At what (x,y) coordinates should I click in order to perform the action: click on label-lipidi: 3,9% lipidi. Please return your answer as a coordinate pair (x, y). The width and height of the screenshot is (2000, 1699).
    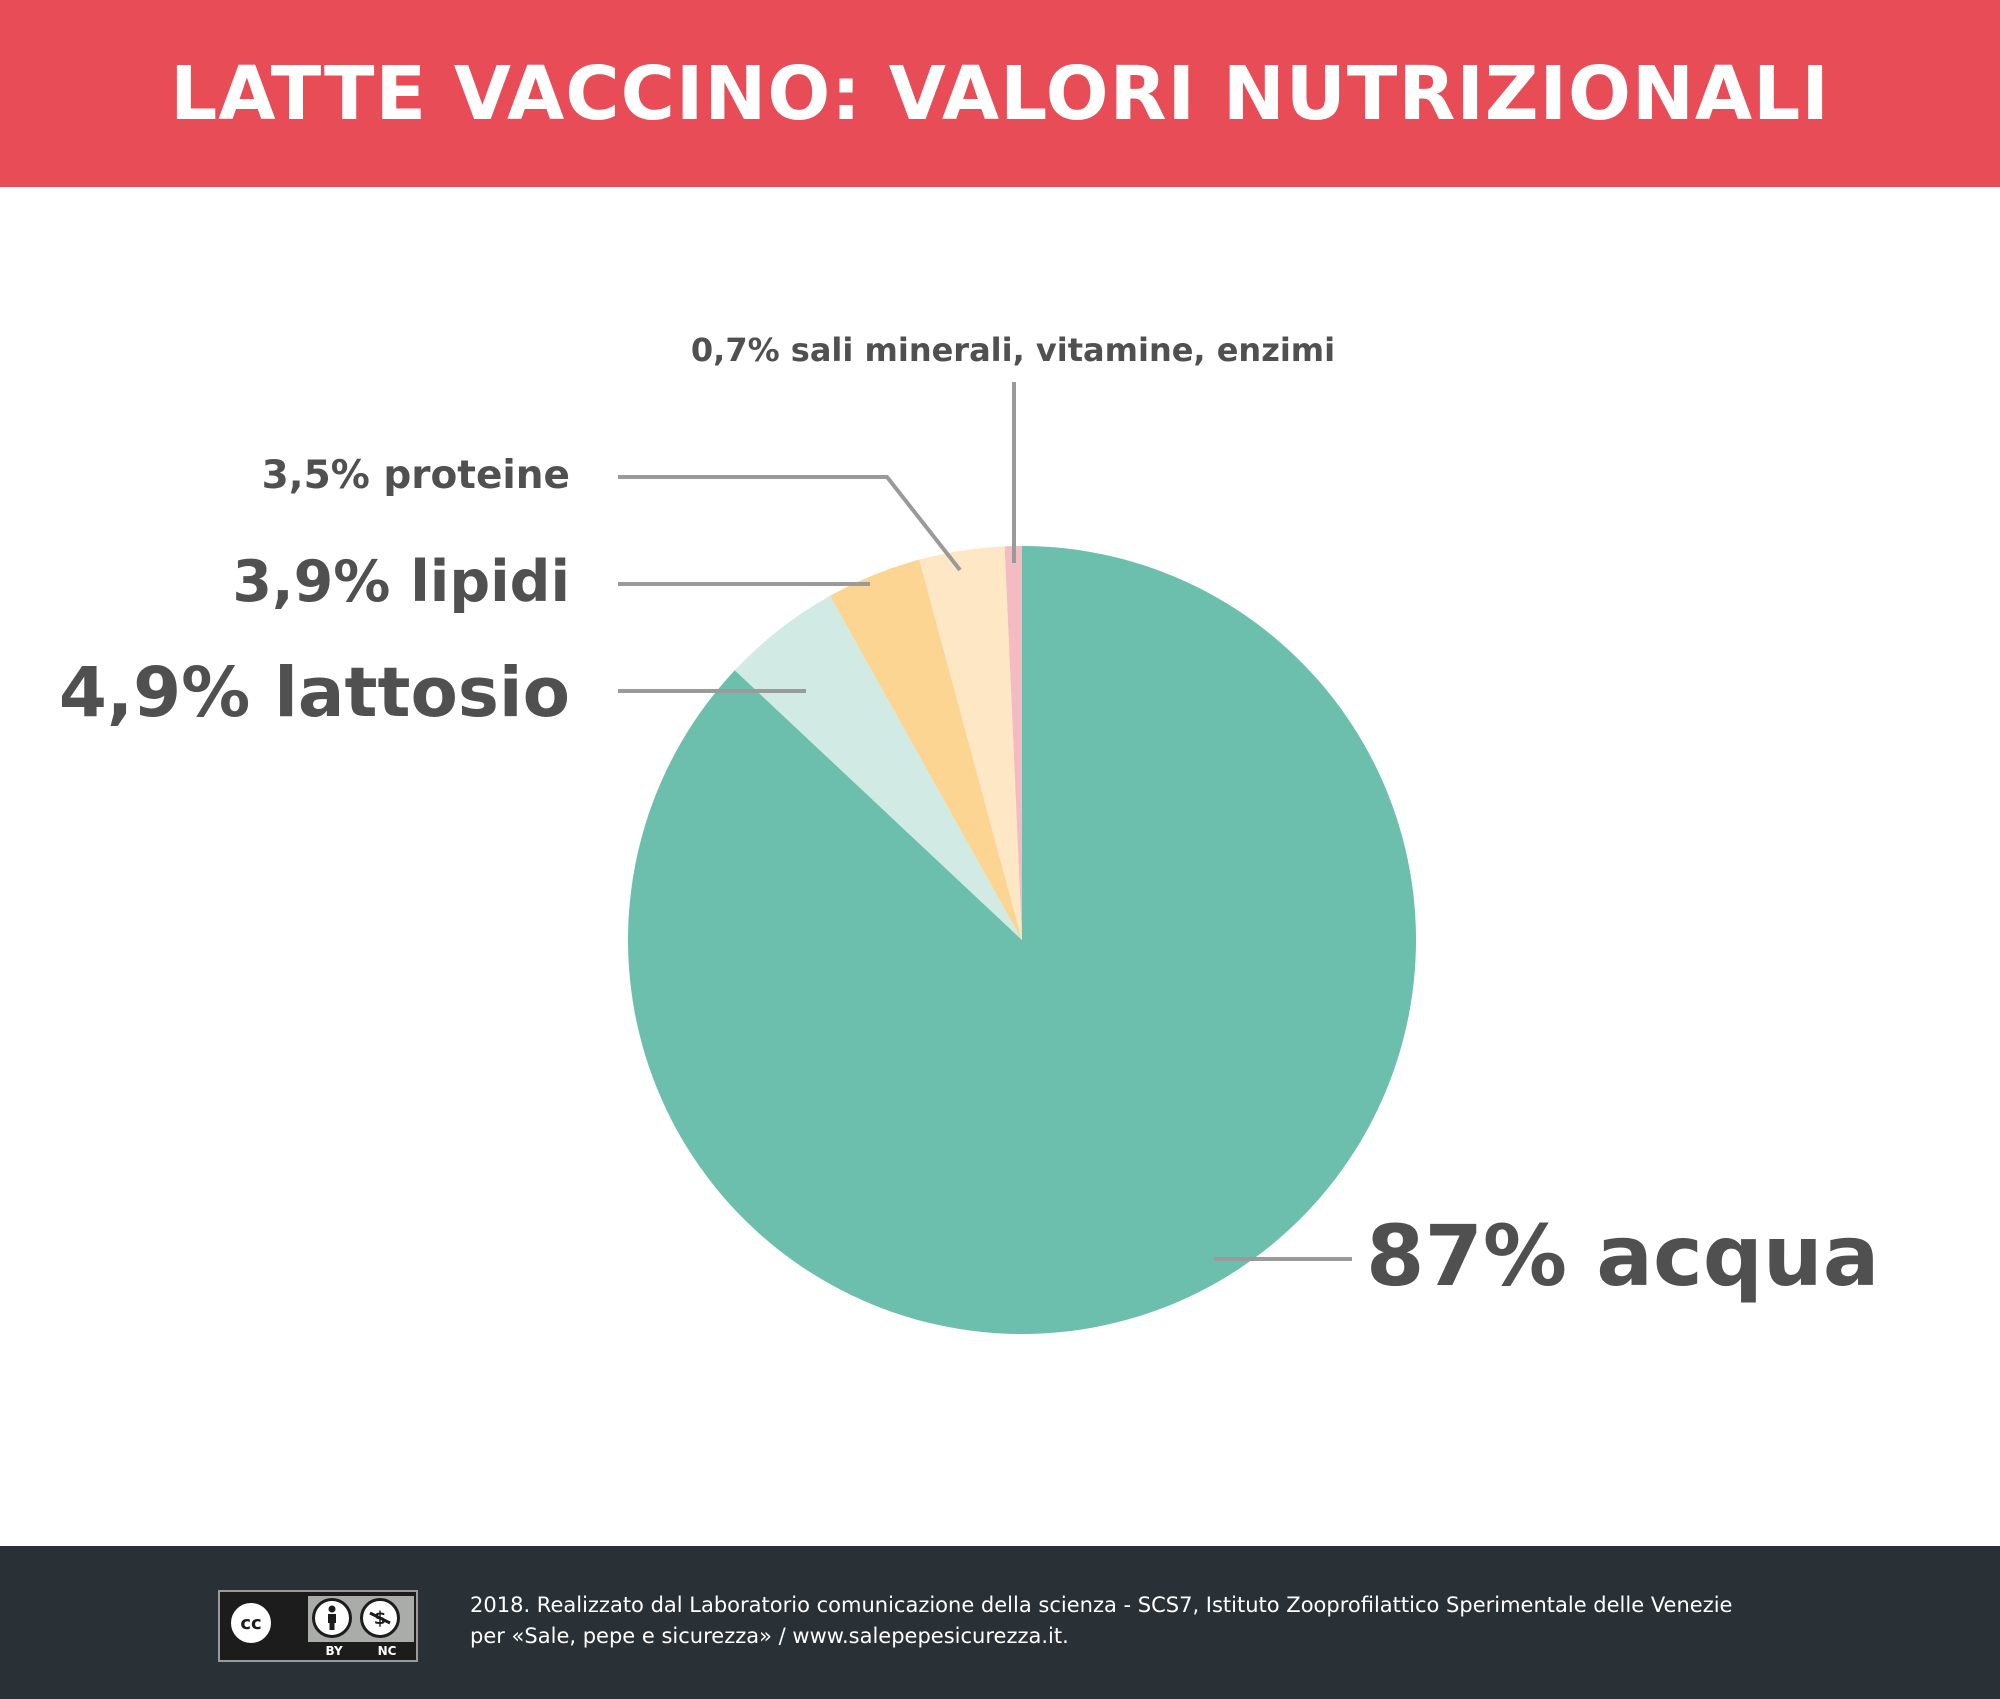
    Looking at the image, I should click on (401, 582).